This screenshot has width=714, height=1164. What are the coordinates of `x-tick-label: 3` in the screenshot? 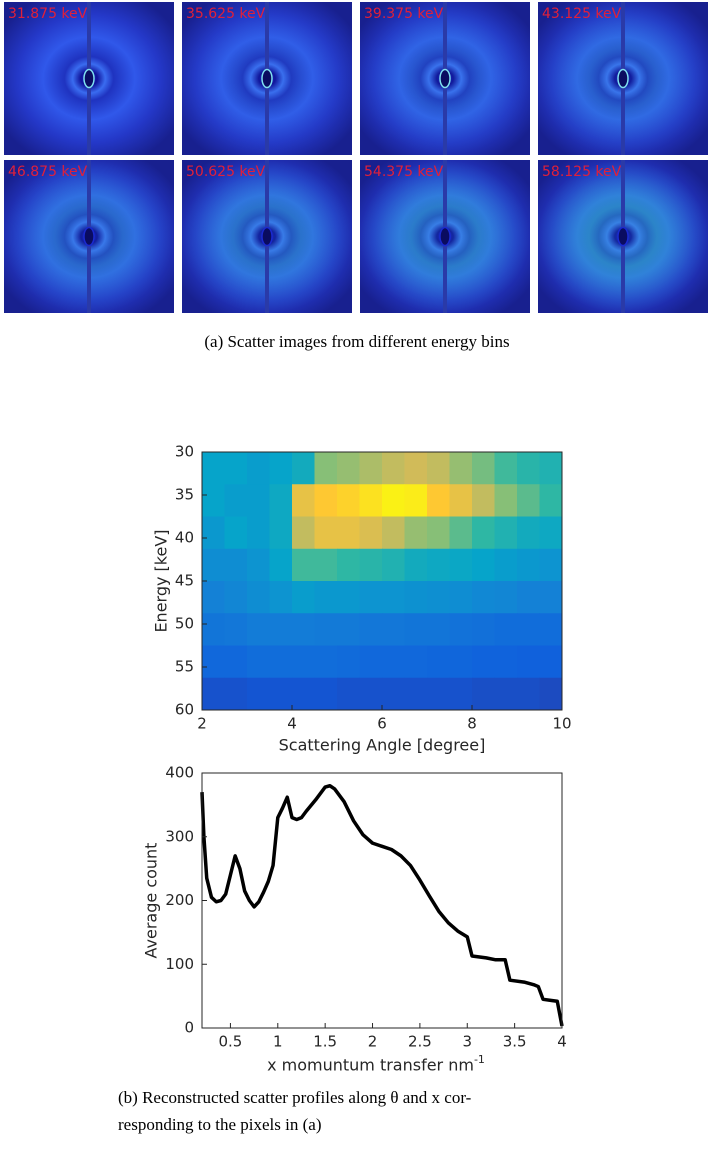 It's located at (467, 1042).